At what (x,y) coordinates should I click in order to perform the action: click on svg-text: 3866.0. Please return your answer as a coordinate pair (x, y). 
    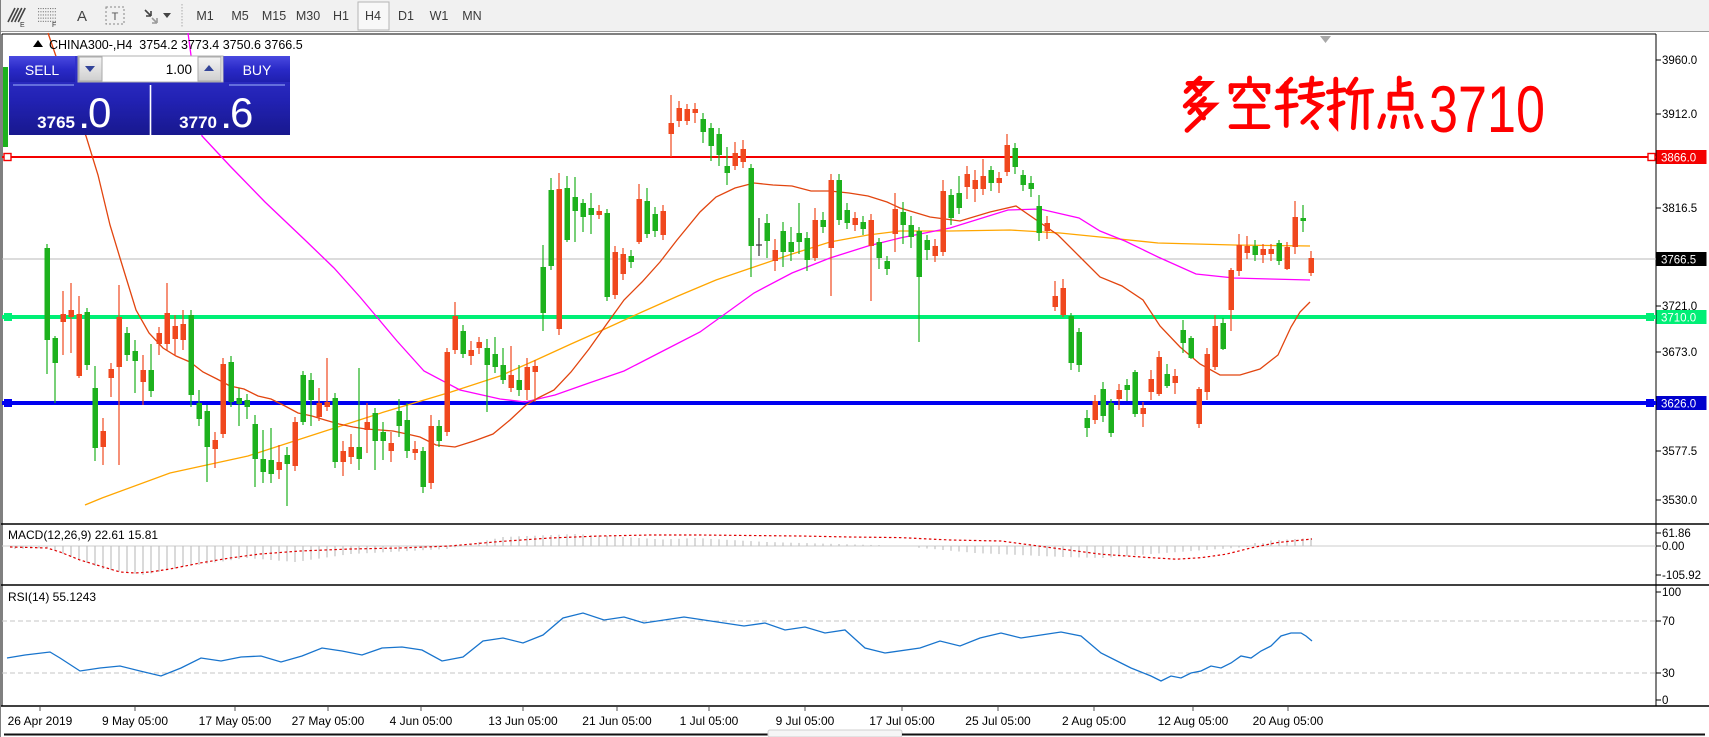
    Looking at the image, I should click on (1678, 159).